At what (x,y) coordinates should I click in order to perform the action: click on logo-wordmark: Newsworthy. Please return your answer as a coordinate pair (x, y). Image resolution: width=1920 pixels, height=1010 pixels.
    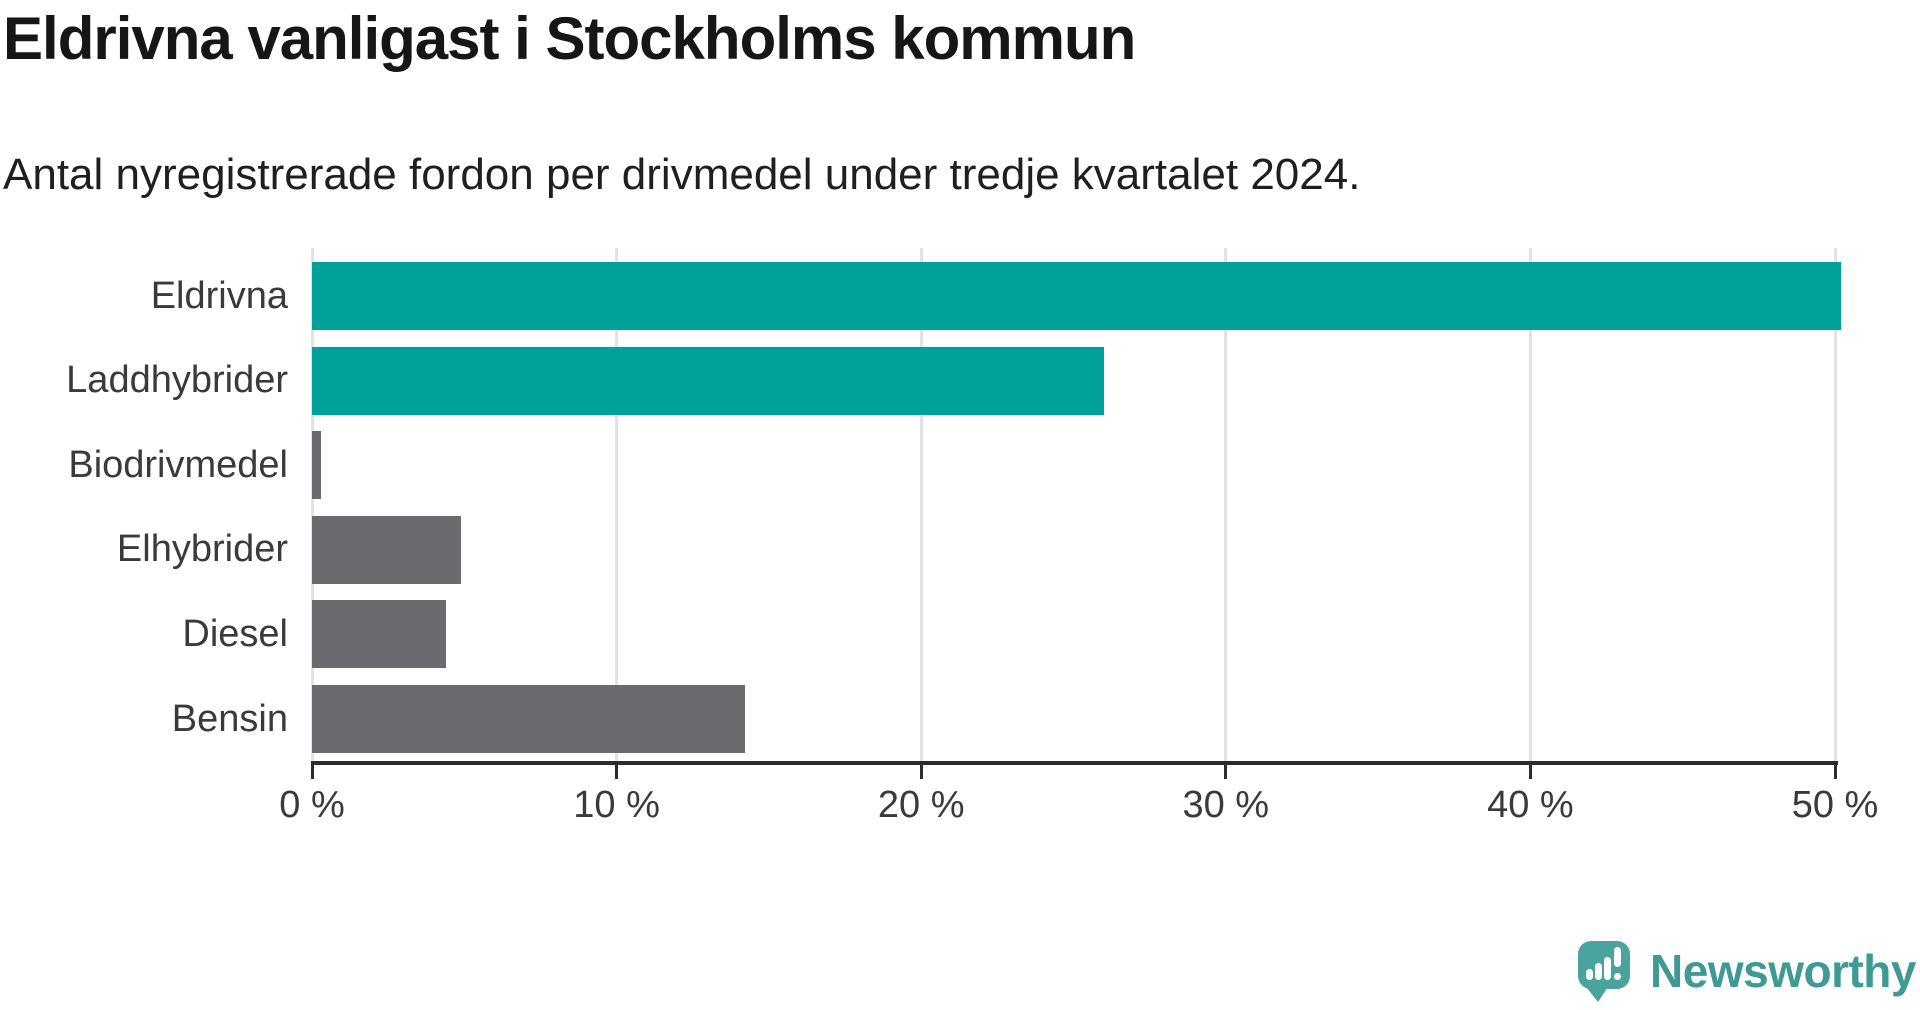
    Looking at the image, I should click on (1783, 971).